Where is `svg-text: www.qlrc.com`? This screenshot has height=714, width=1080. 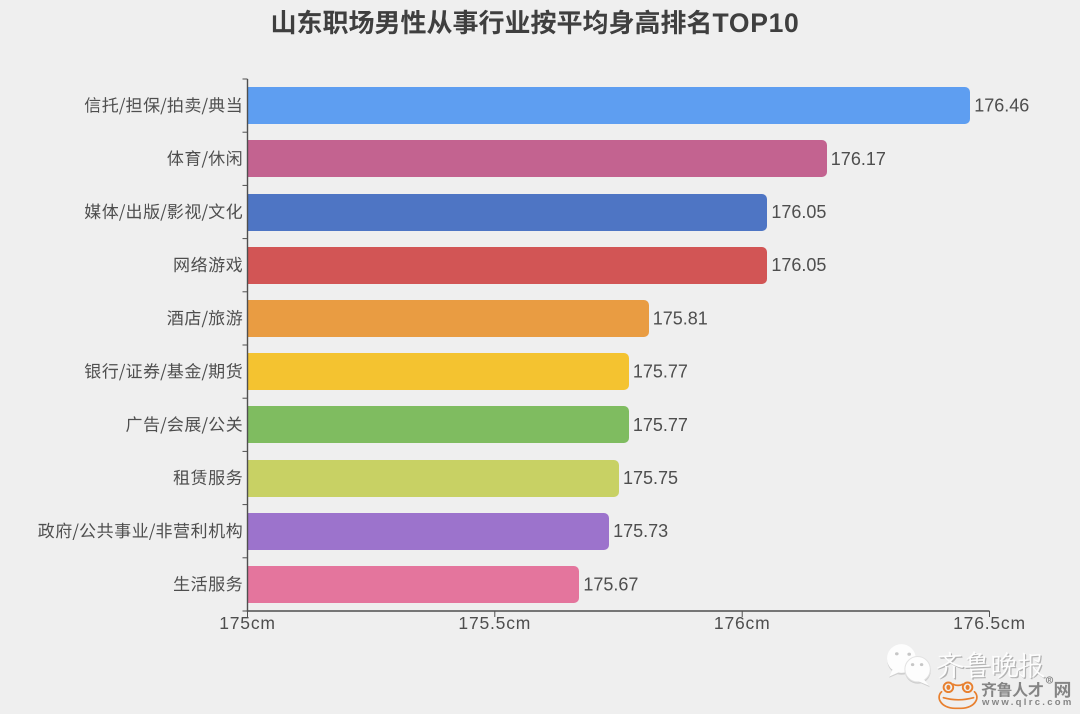 svg-text: www.qlrc.com is located at coordinates (1027, 702).